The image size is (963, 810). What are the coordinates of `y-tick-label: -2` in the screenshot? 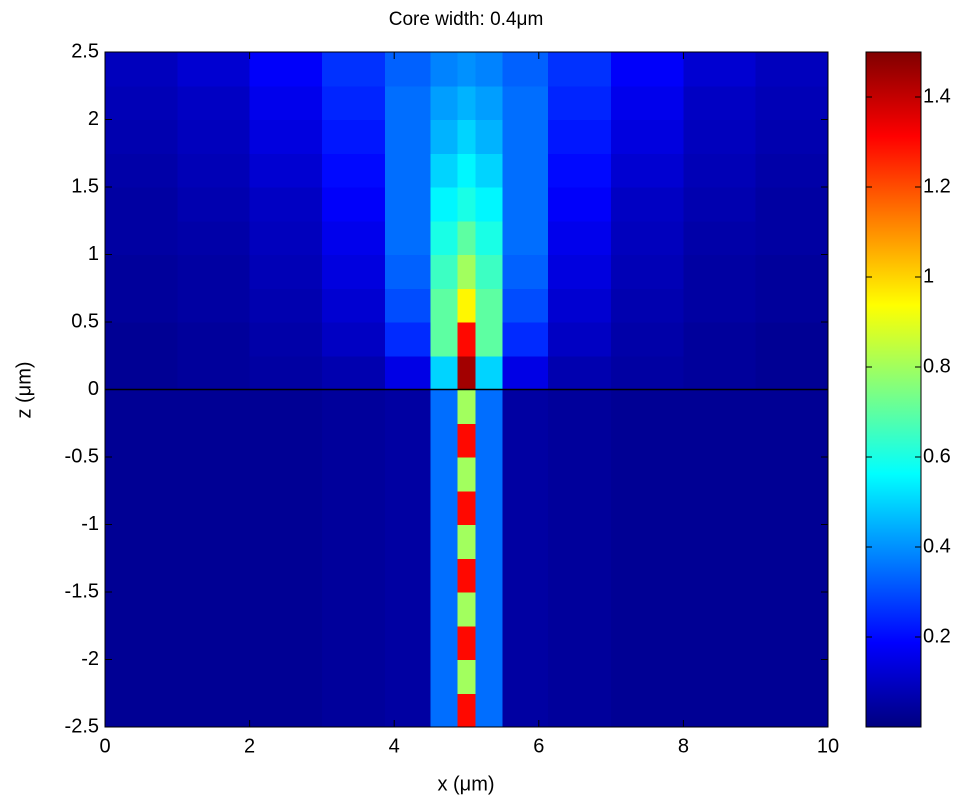 It's located at (90, 659).